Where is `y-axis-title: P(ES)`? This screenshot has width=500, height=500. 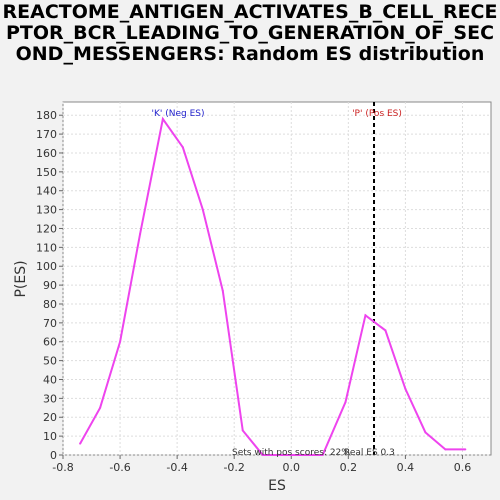 y-axis-title: P(ES) is located at coordinates (21, 278).